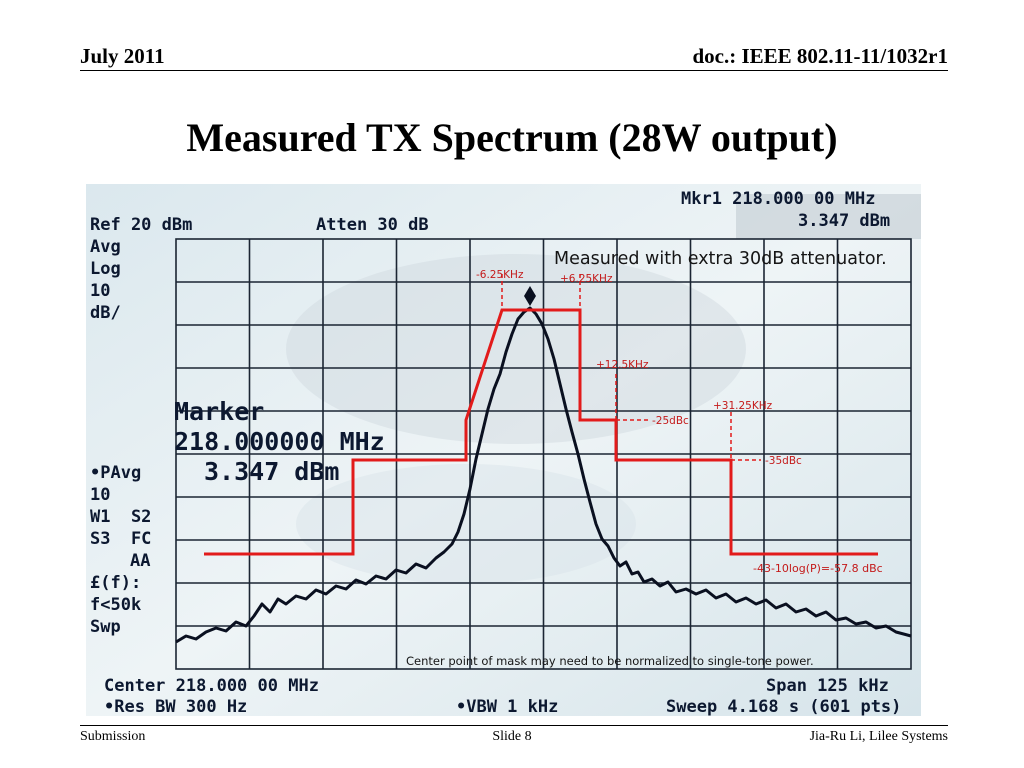  What do you see at coordinates (622, 365) in the screenshot?
I see `annotation-plus-12-5khz: +12.5KHz` at bounding box center [622, 365].